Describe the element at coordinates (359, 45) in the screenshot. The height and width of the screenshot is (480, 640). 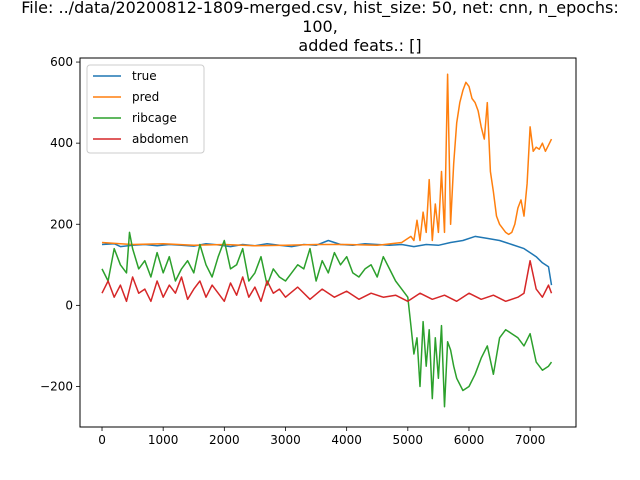
I see `title-line-3: added feats.: []` at that location.